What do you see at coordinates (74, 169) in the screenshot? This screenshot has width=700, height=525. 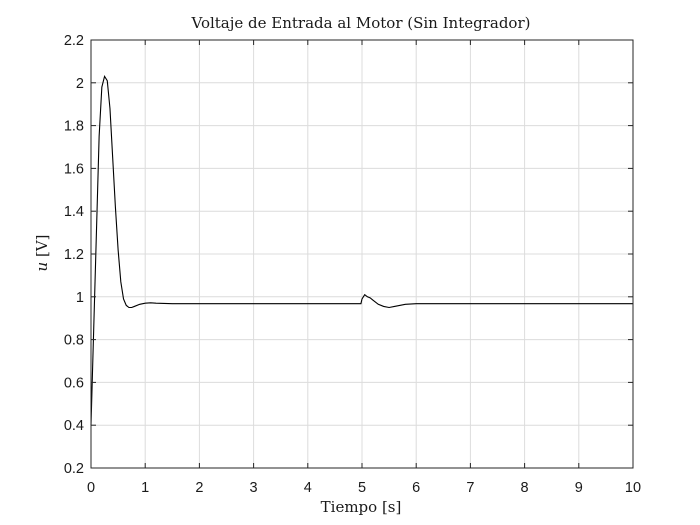 I see `y-tick-label: 1.6` at bounding box center [74, 169].